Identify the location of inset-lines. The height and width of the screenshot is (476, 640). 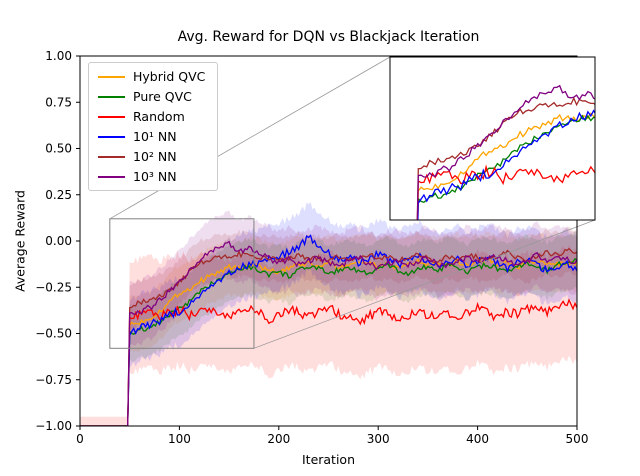
(505, 152).